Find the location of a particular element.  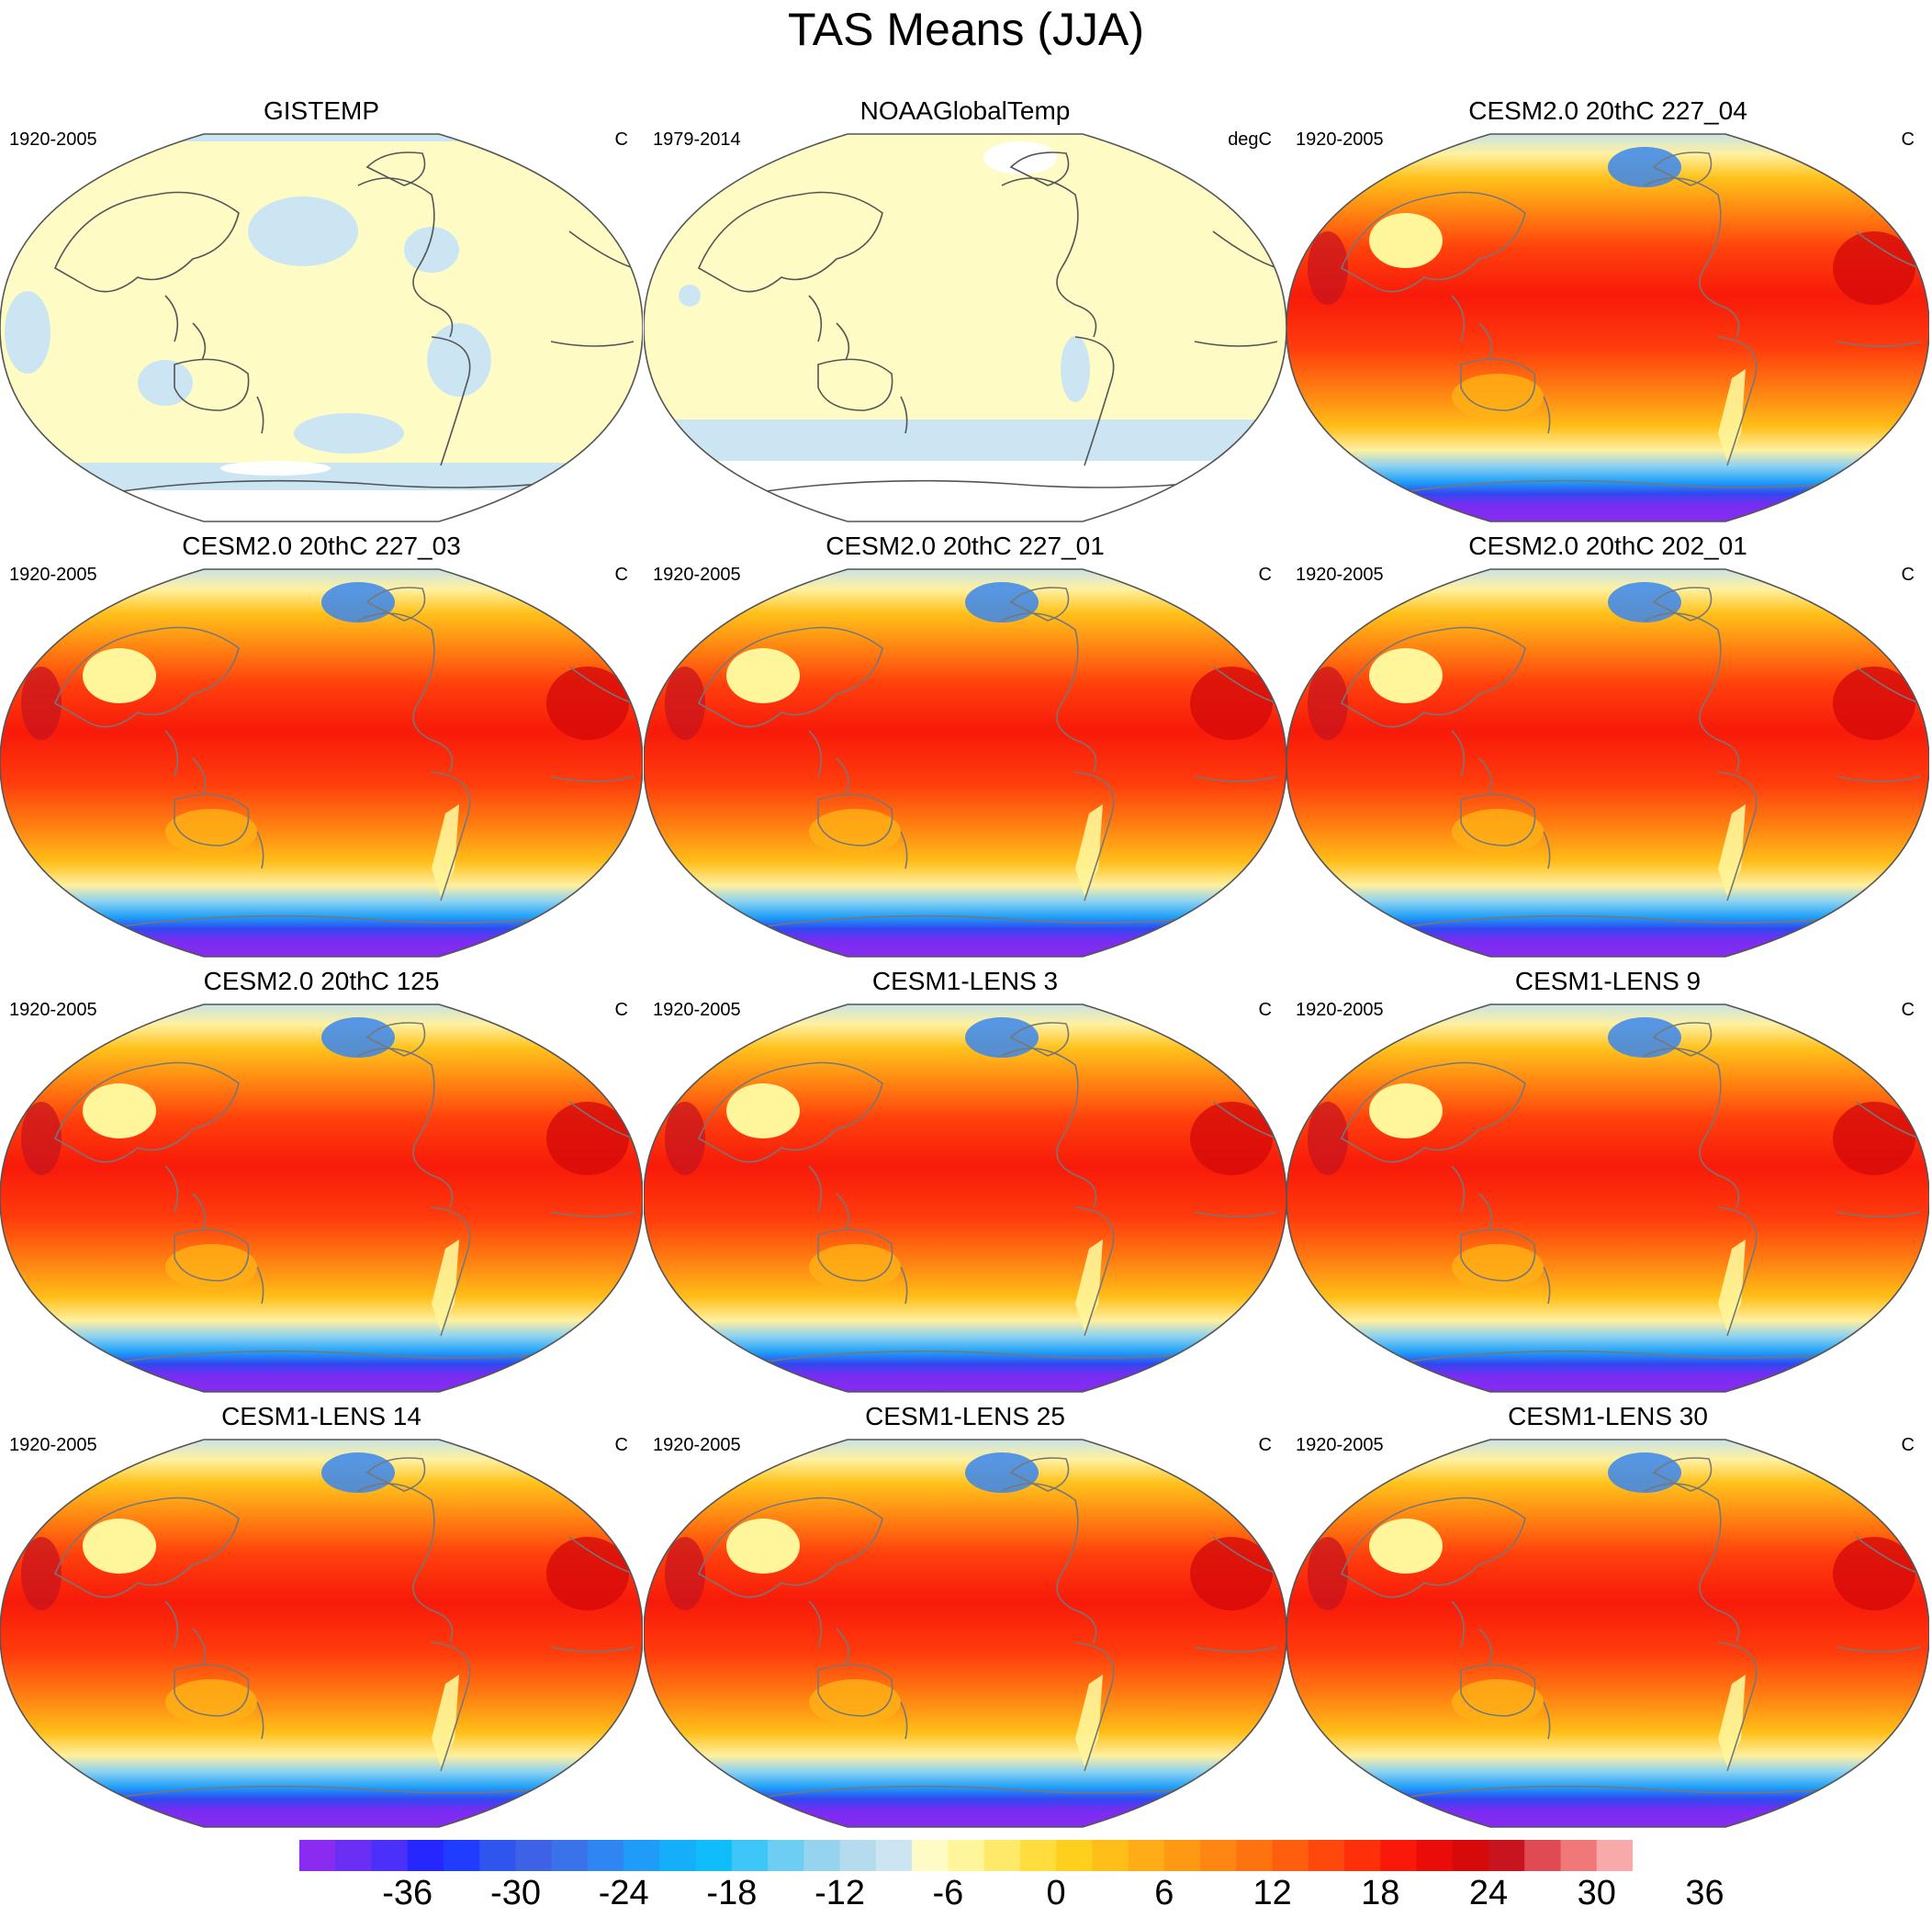

panel-title: NOAAGlobalTemp is located at coordinates (965, 110).